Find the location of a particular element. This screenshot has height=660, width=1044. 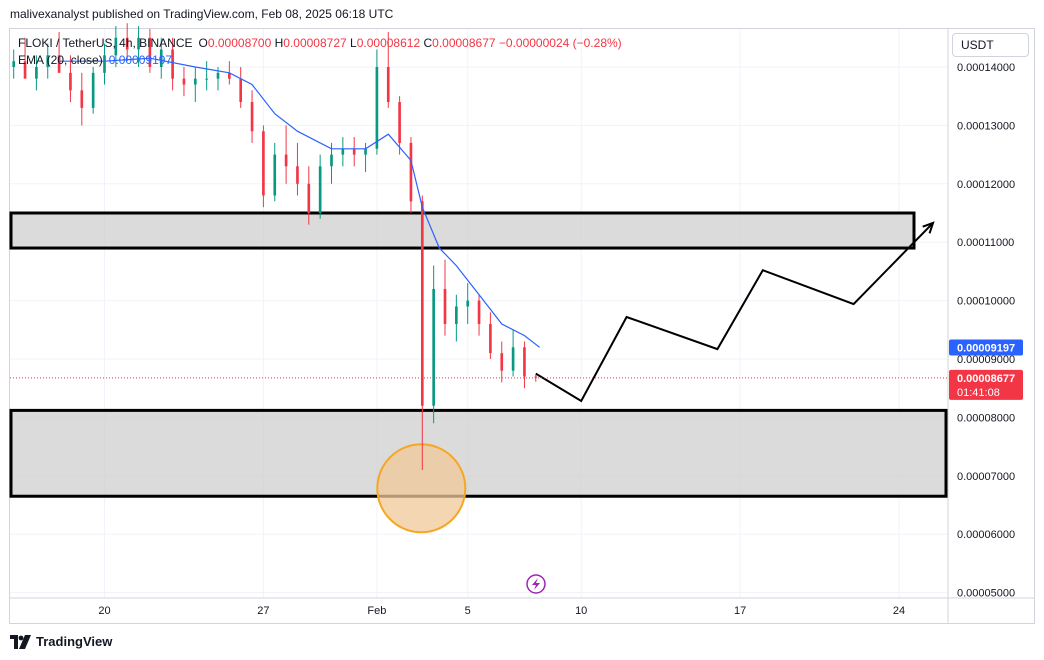

support-zone is located at coordinates (478, 453).